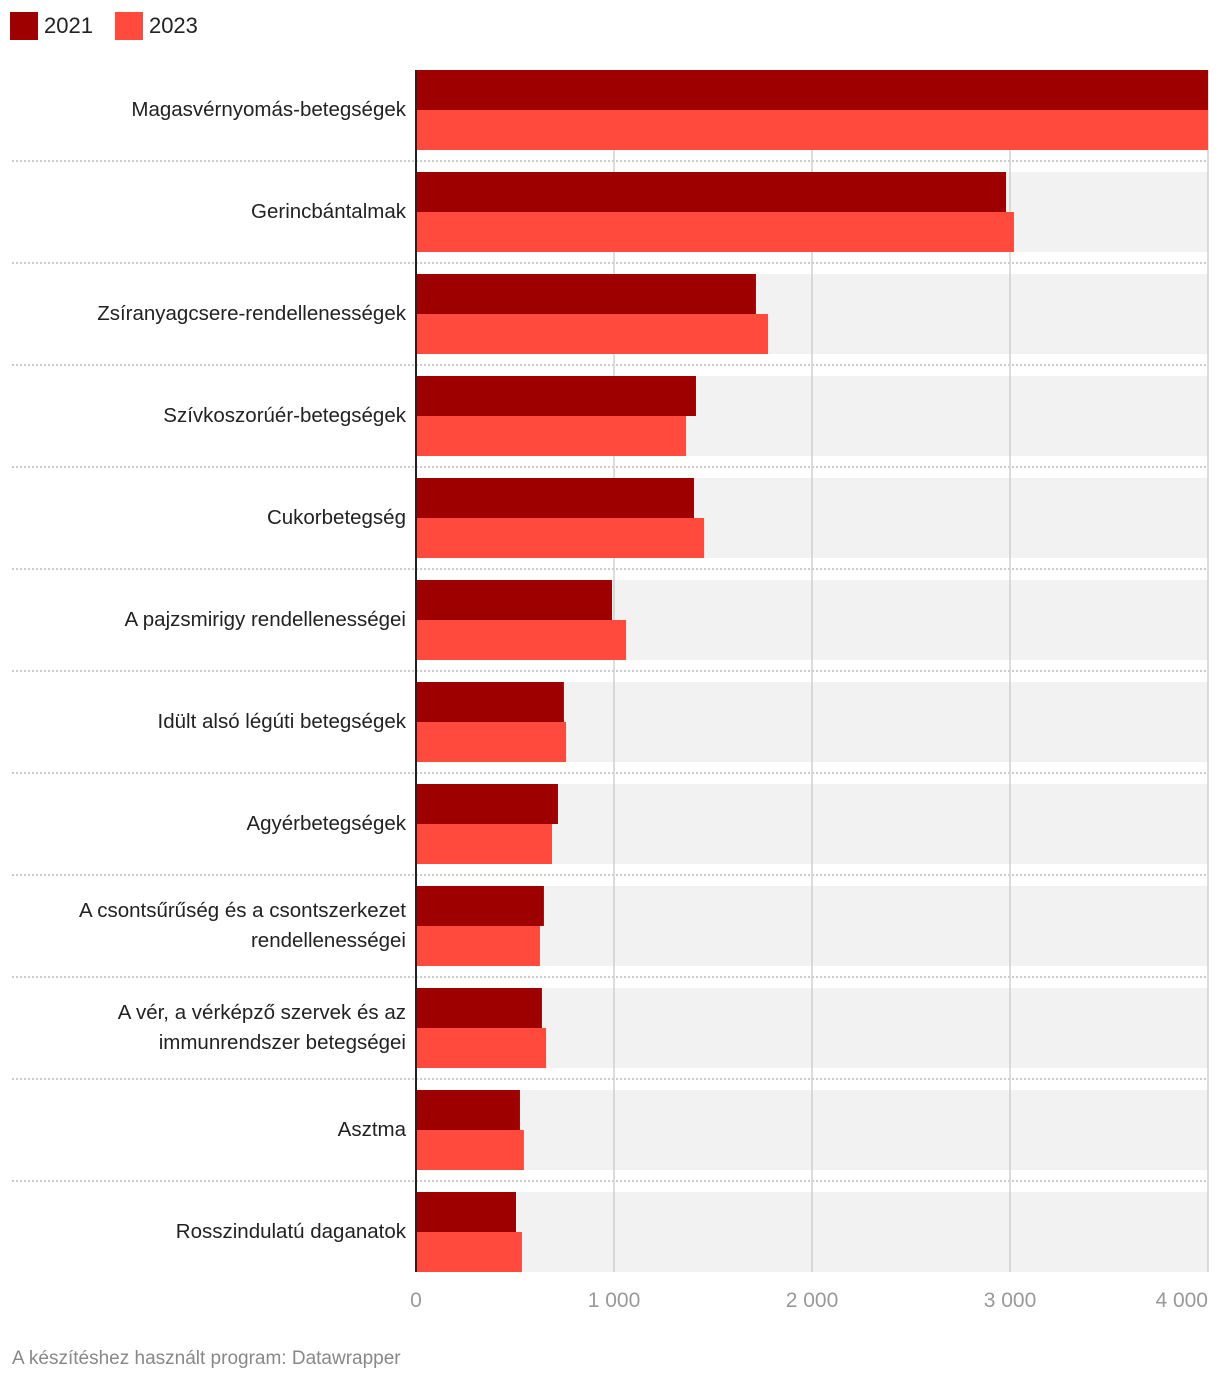 The width and height of the screenshot is (1220, 1384). I want to click on legend-label: 2023, so click(173, 25).